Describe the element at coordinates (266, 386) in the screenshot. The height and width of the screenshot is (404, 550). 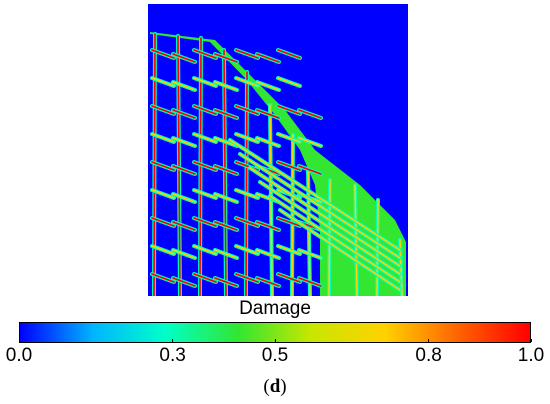
I see `caption-open-paren: (` at that location.